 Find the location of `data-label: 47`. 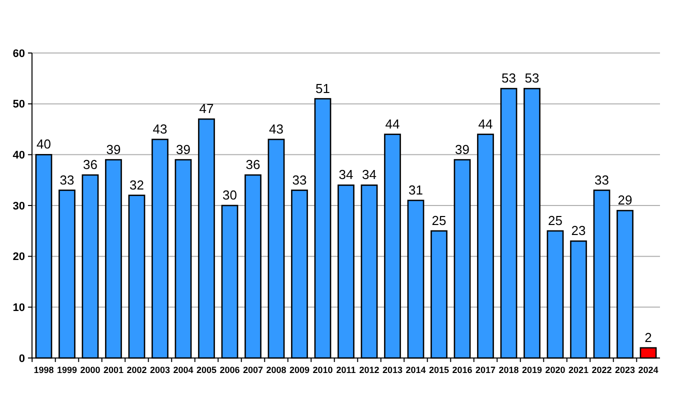

data-label: 47 is located at coordinates (206, 108).